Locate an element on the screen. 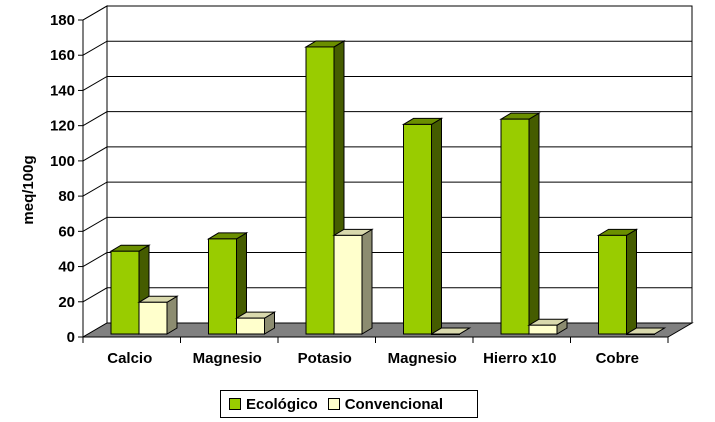 The image size is (715, 422). y-tick-label: 180 is located at coordinates (62, 20).